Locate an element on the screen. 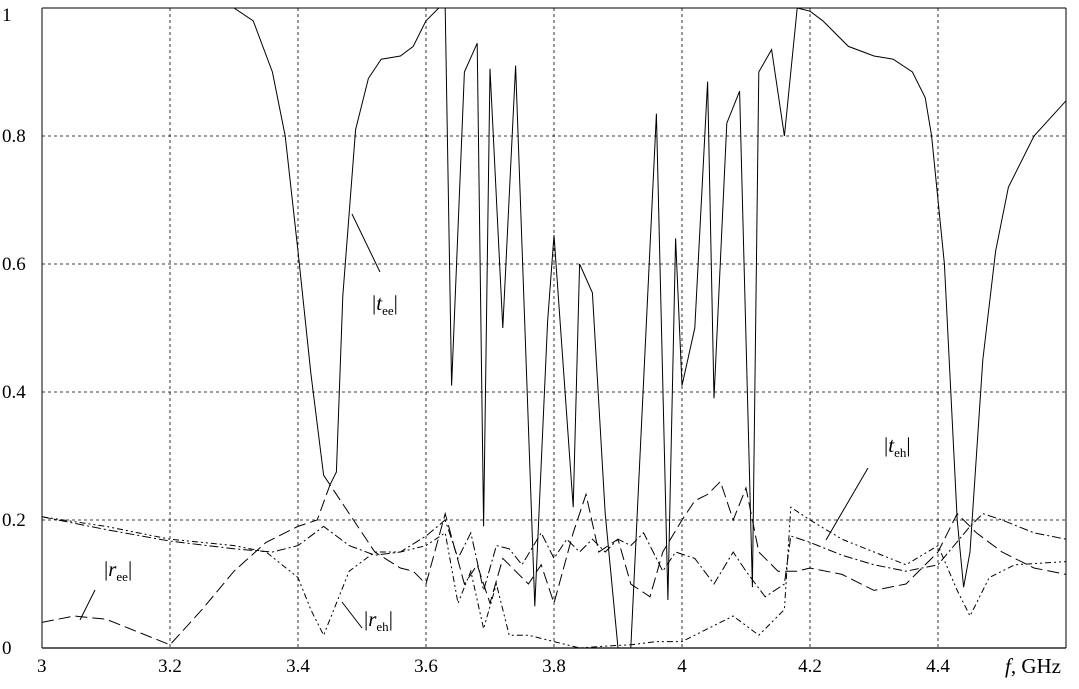 The width and height of the screenshot is (1079, 689). x-tick-label: 3.2 is located at coordinates (170, 666).